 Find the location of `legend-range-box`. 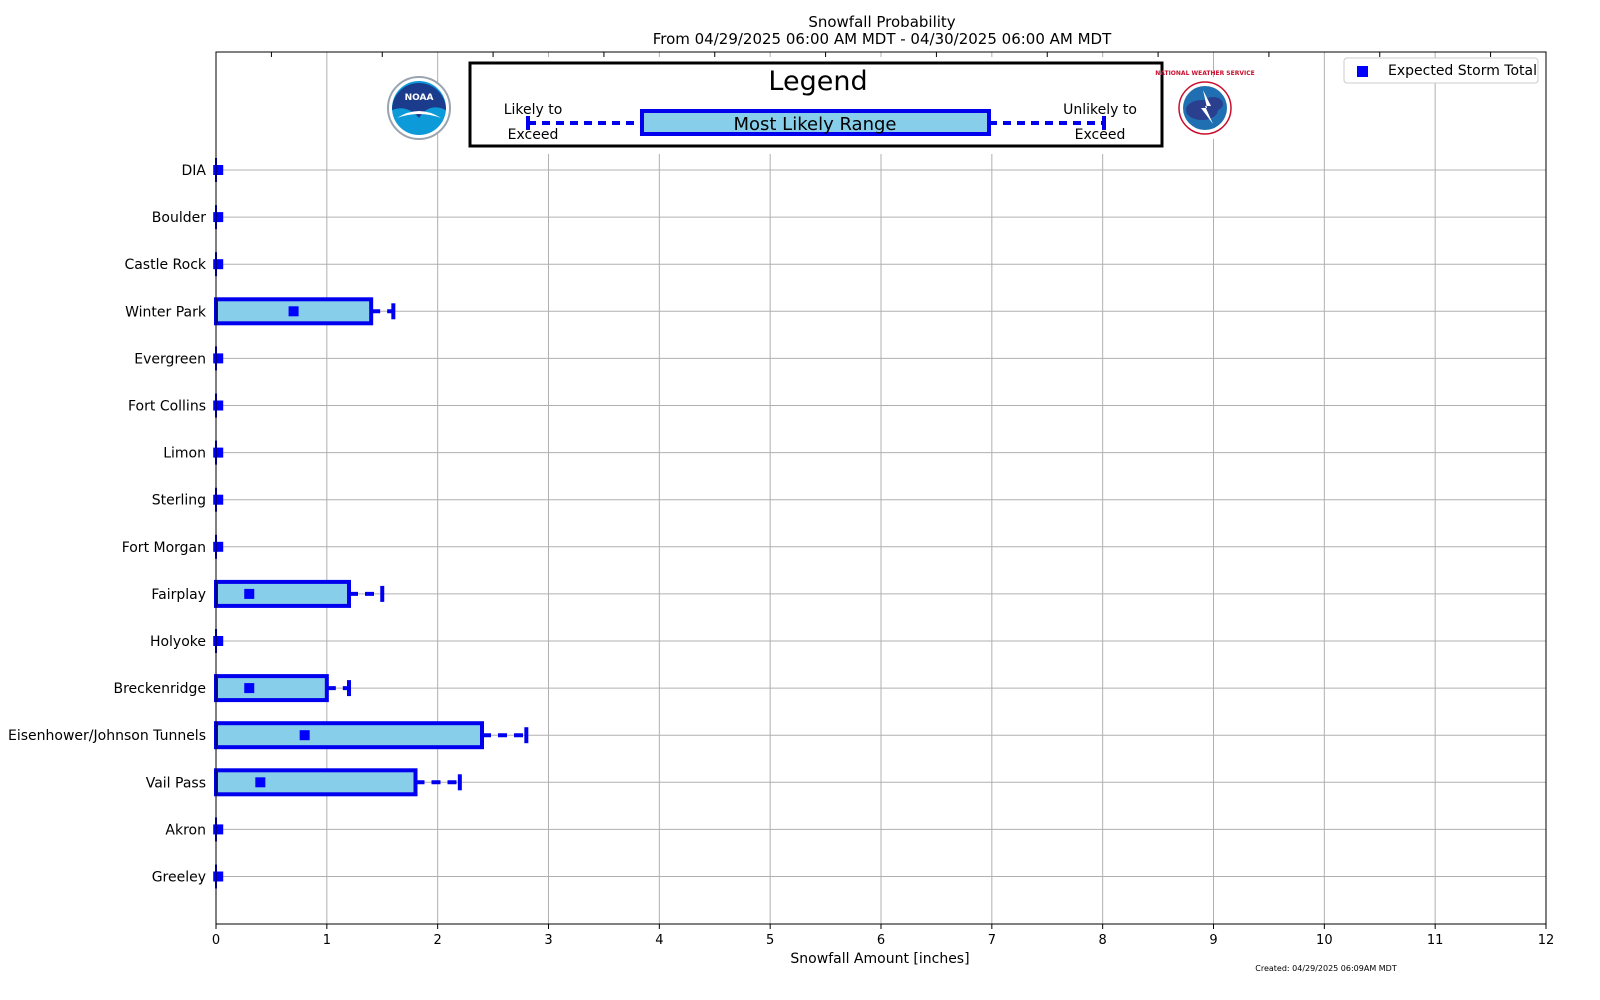

legend-range-box is located at coordinates (815, 122).